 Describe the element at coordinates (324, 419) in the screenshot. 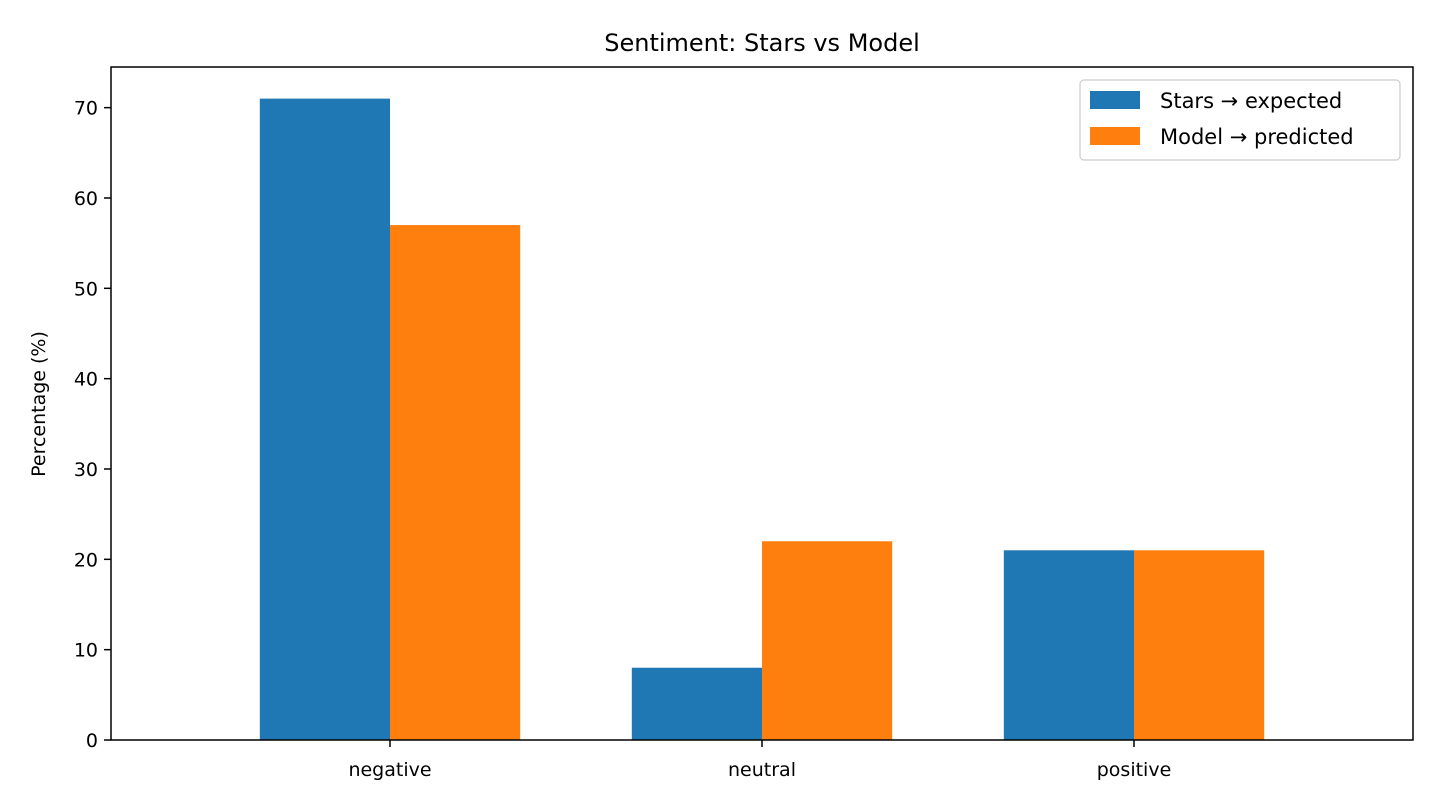

I see `bar-stars-negative` at that location.